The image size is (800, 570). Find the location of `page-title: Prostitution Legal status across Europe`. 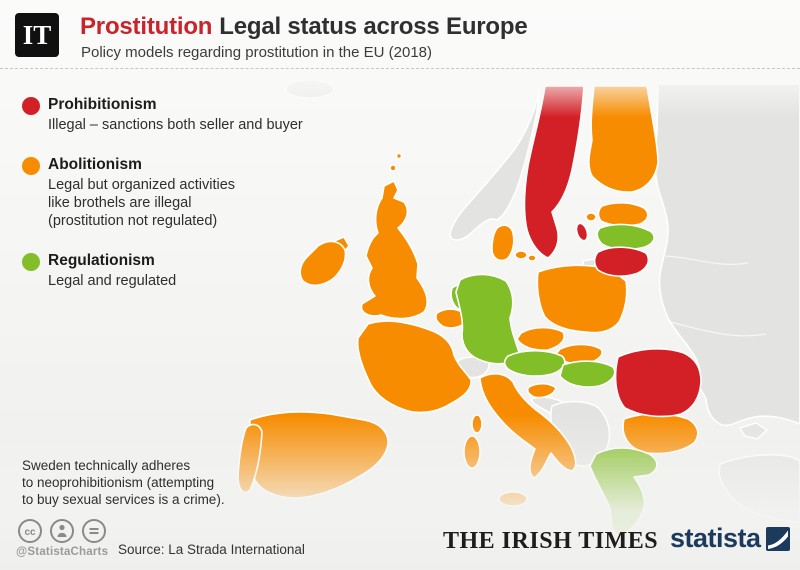

page-title: Prostitution Legal status across Europe is located at coordinates (304, 27).